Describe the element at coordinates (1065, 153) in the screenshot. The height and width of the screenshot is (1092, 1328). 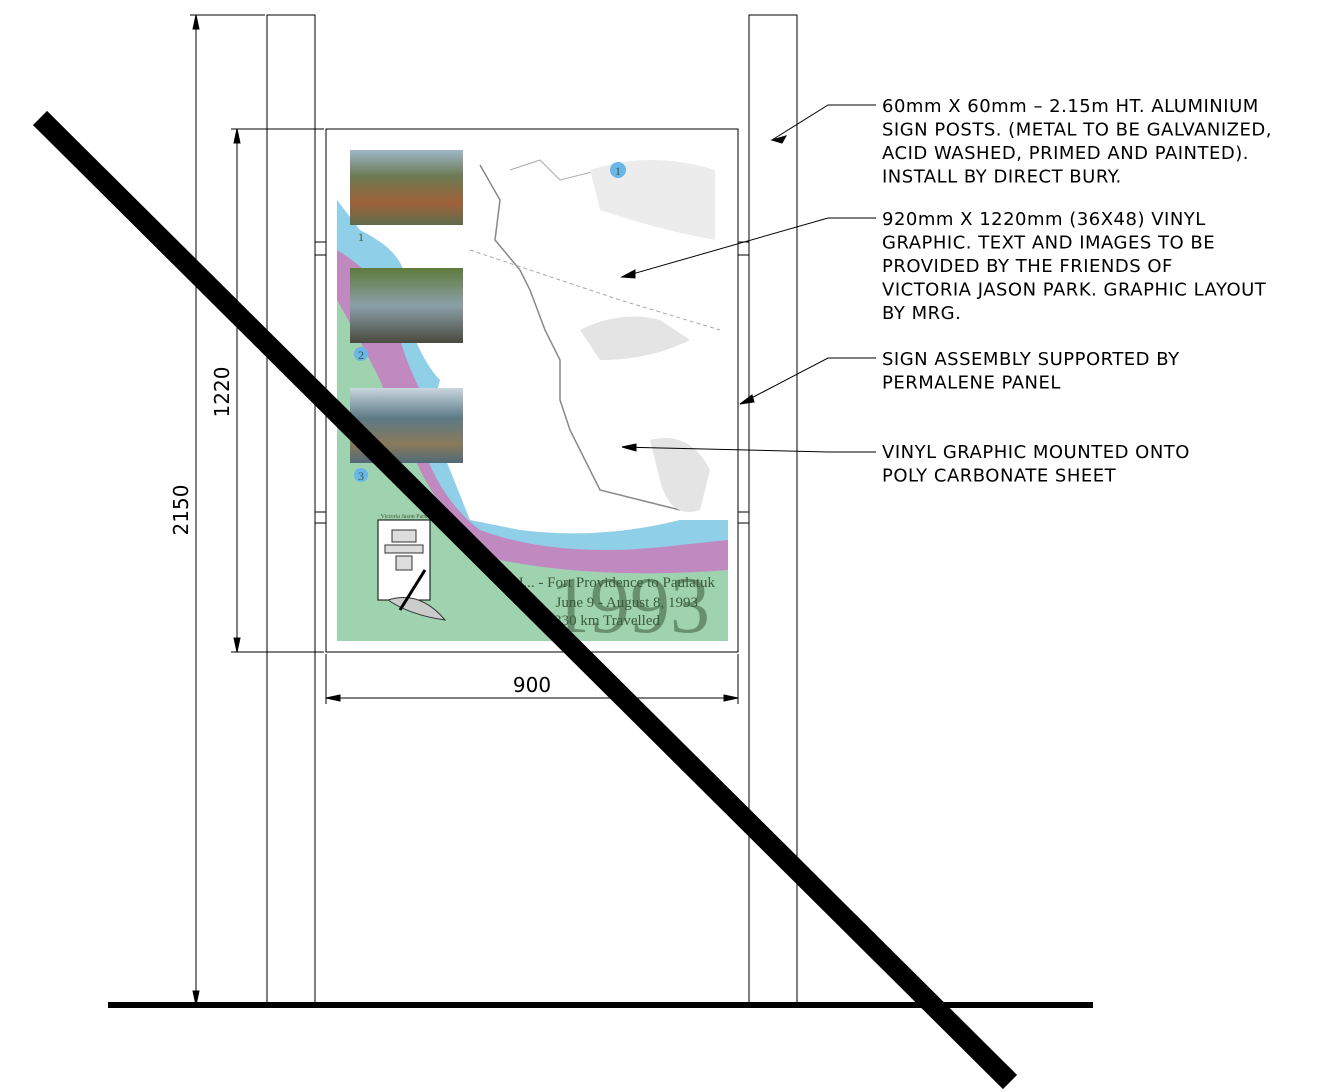
I see `note-line: ACID WASHED, PRIMED AND PAINTED).` at that location.